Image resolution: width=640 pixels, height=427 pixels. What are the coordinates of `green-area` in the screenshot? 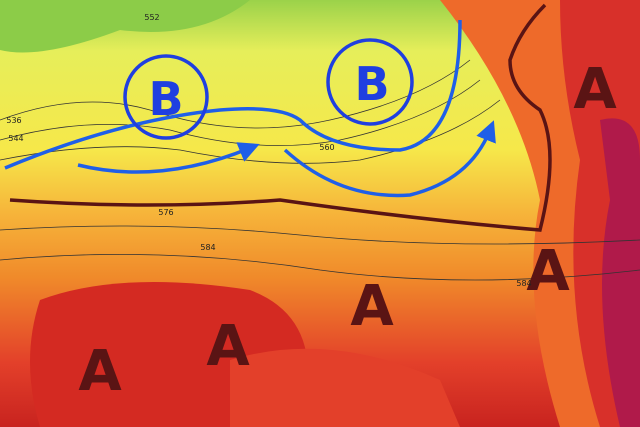 It's located at (125, 26).